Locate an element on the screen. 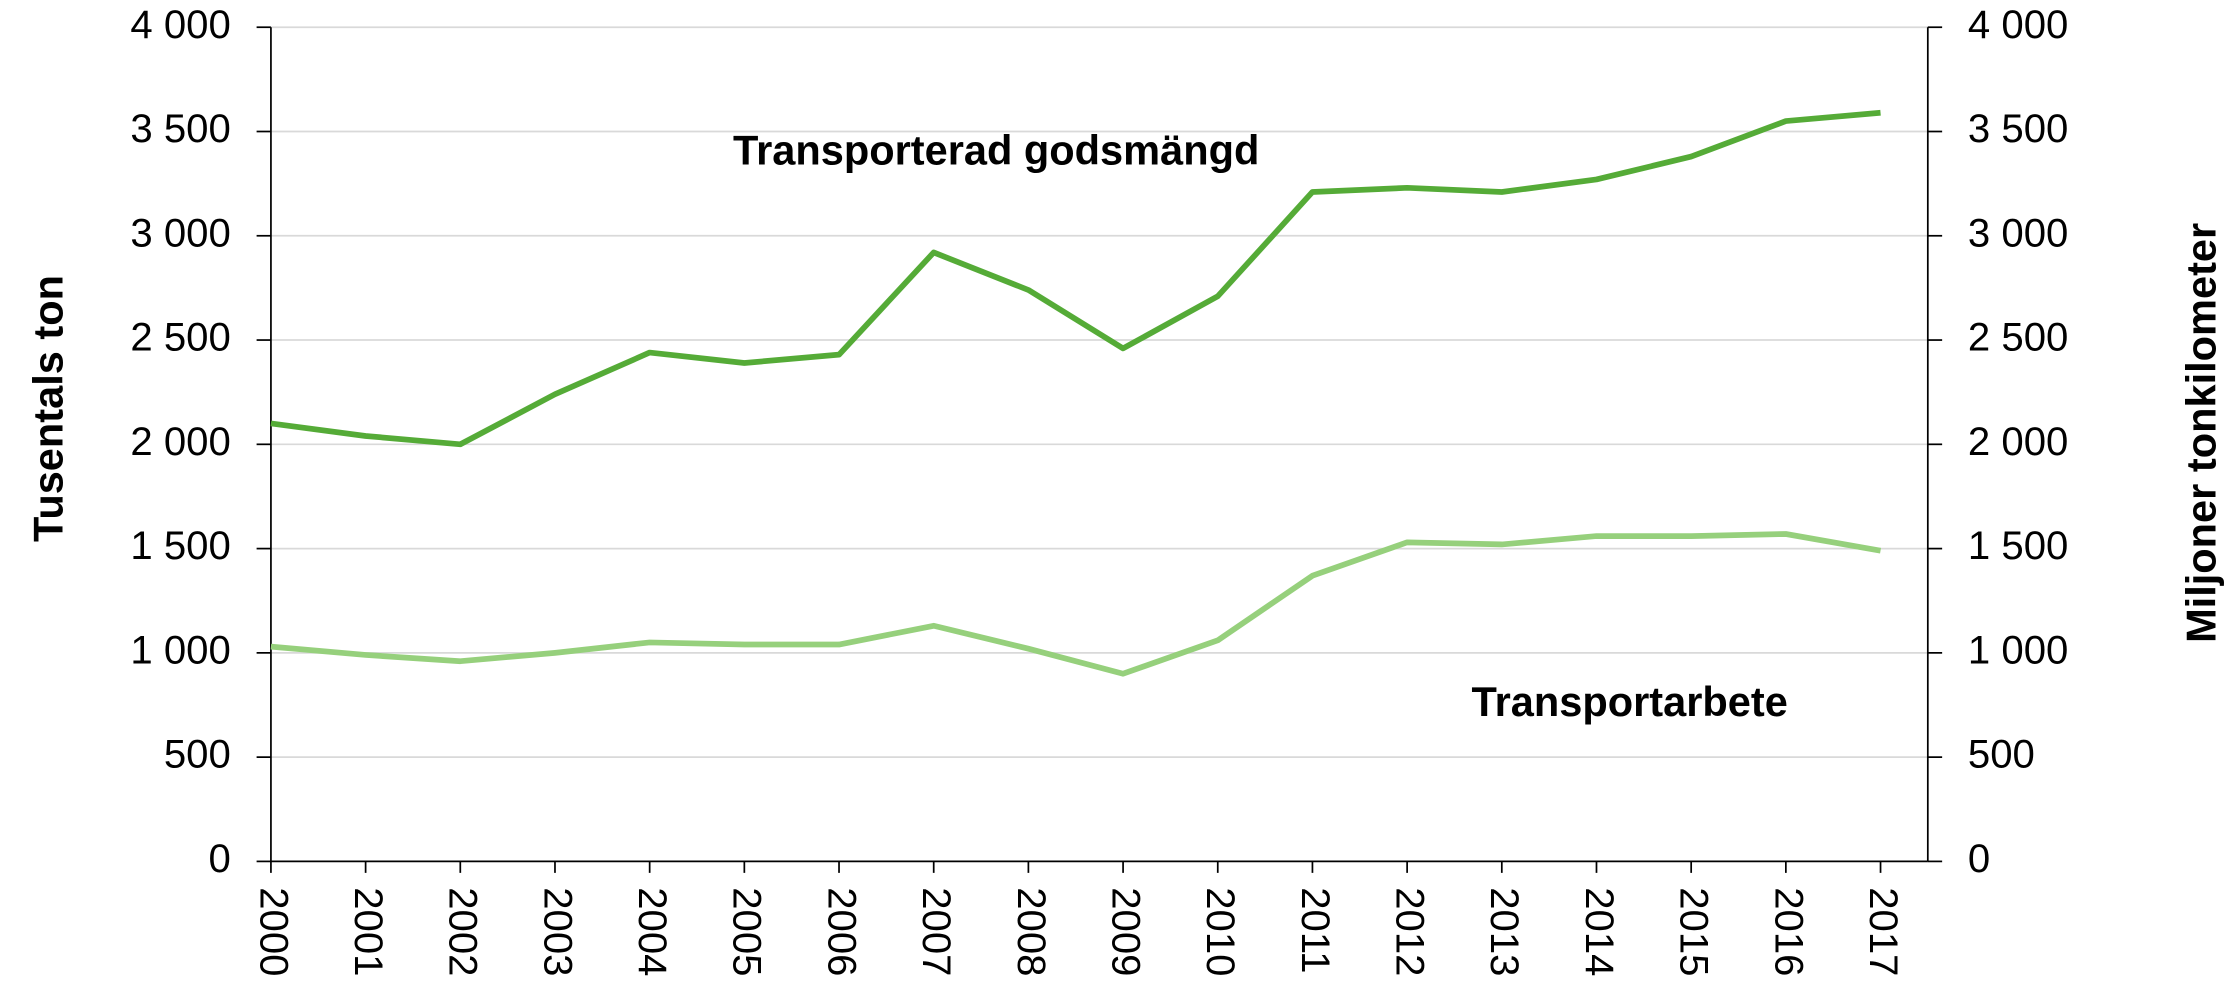 The height and width of the screenshot is (999, 2236). line-series is located at coordinates (1076, 604).